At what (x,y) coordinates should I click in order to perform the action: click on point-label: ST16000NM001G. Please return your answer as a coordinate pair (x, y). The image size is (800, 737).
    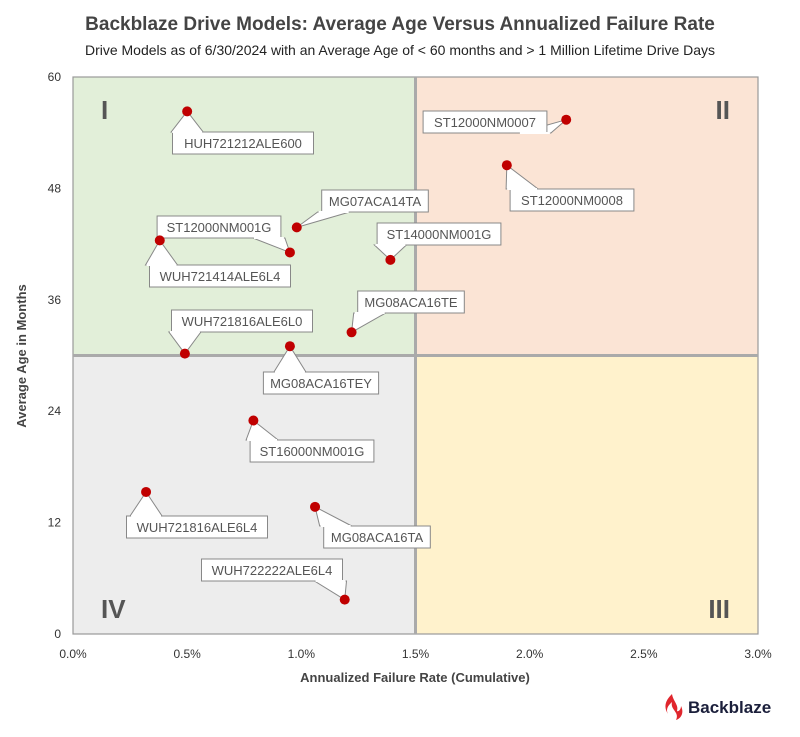
    Looking at the image, I should click on (312, 451).